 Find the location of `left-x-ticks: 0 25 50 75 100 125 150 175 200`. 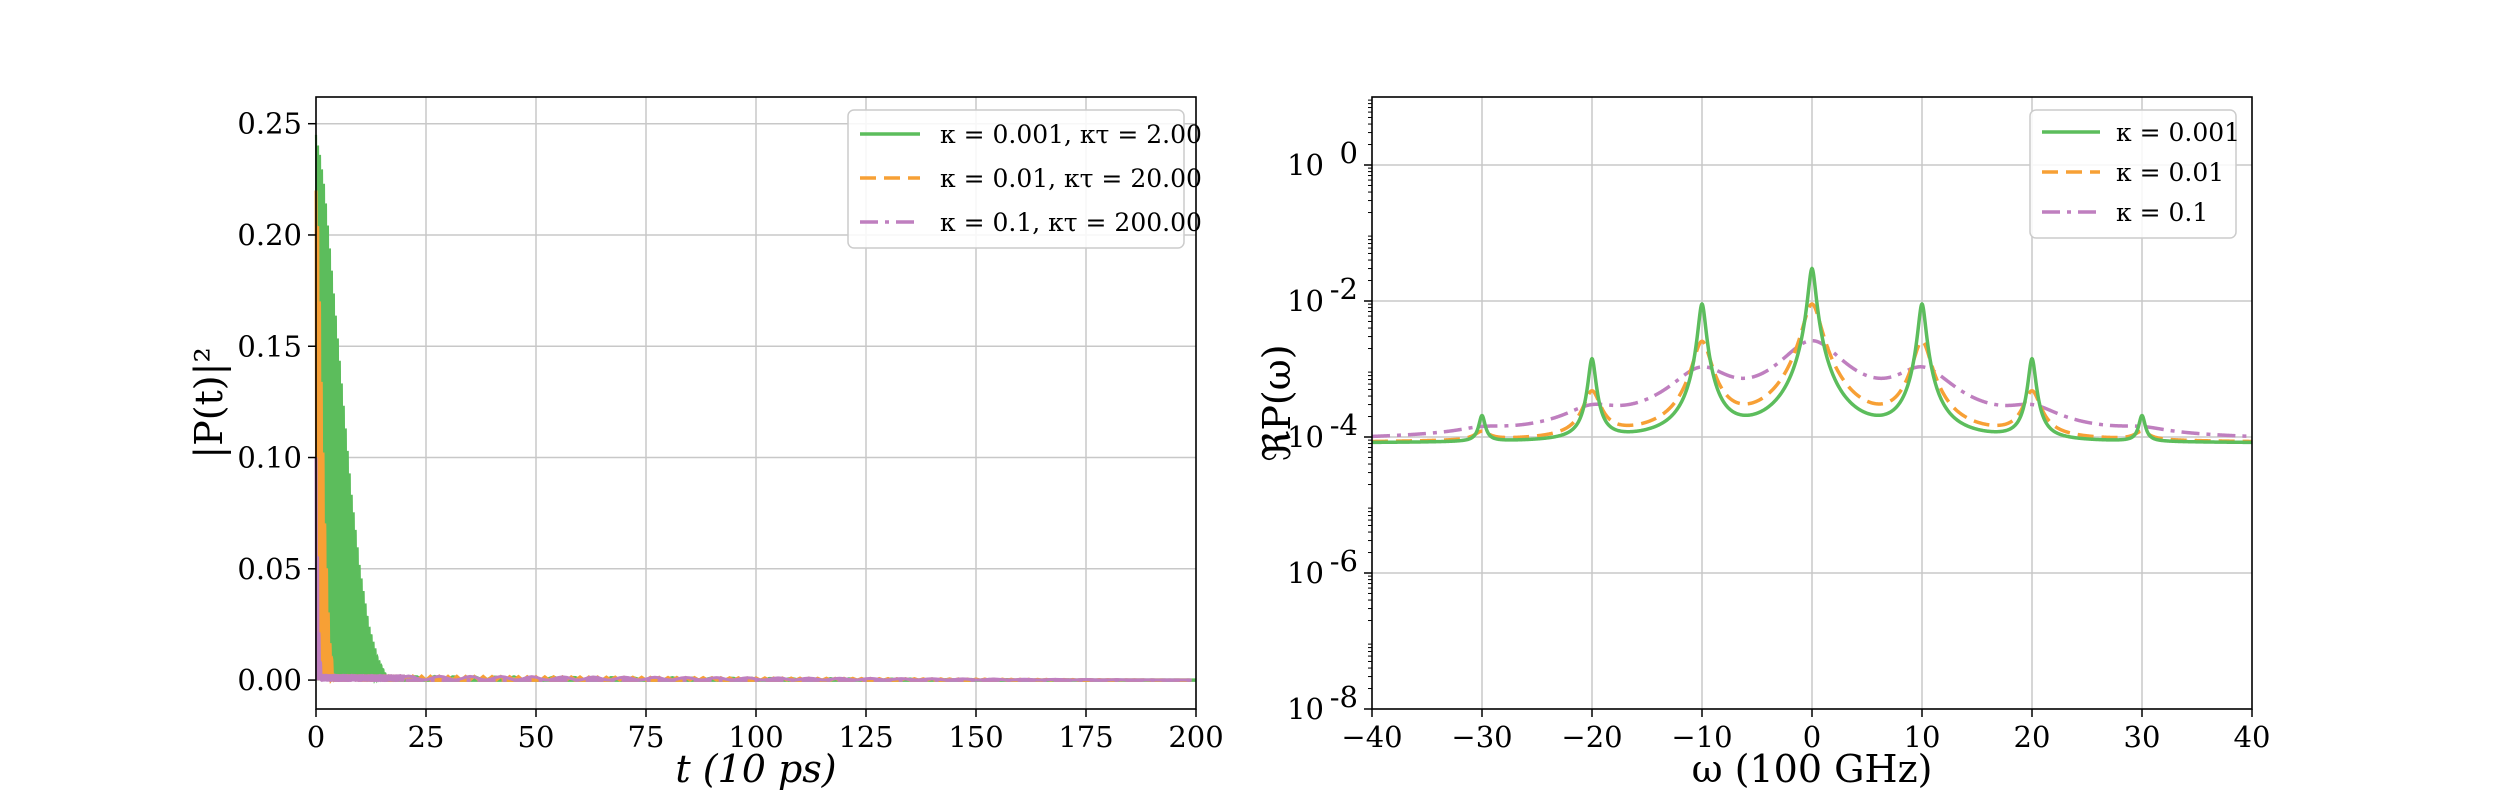

left-x-ticks: 0 25 50 75 100 125 150 175 200 is located at coordinates (765, 731).